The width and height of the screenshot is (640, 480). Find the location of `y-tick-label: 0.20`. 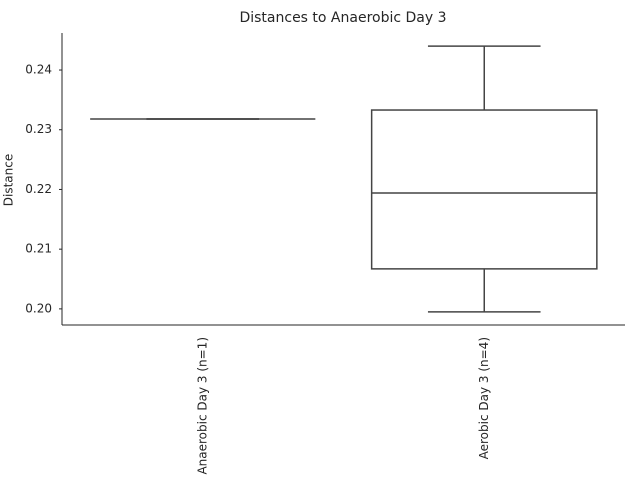

y-tick-label: 0.20 is located at coordinates (38, 308).